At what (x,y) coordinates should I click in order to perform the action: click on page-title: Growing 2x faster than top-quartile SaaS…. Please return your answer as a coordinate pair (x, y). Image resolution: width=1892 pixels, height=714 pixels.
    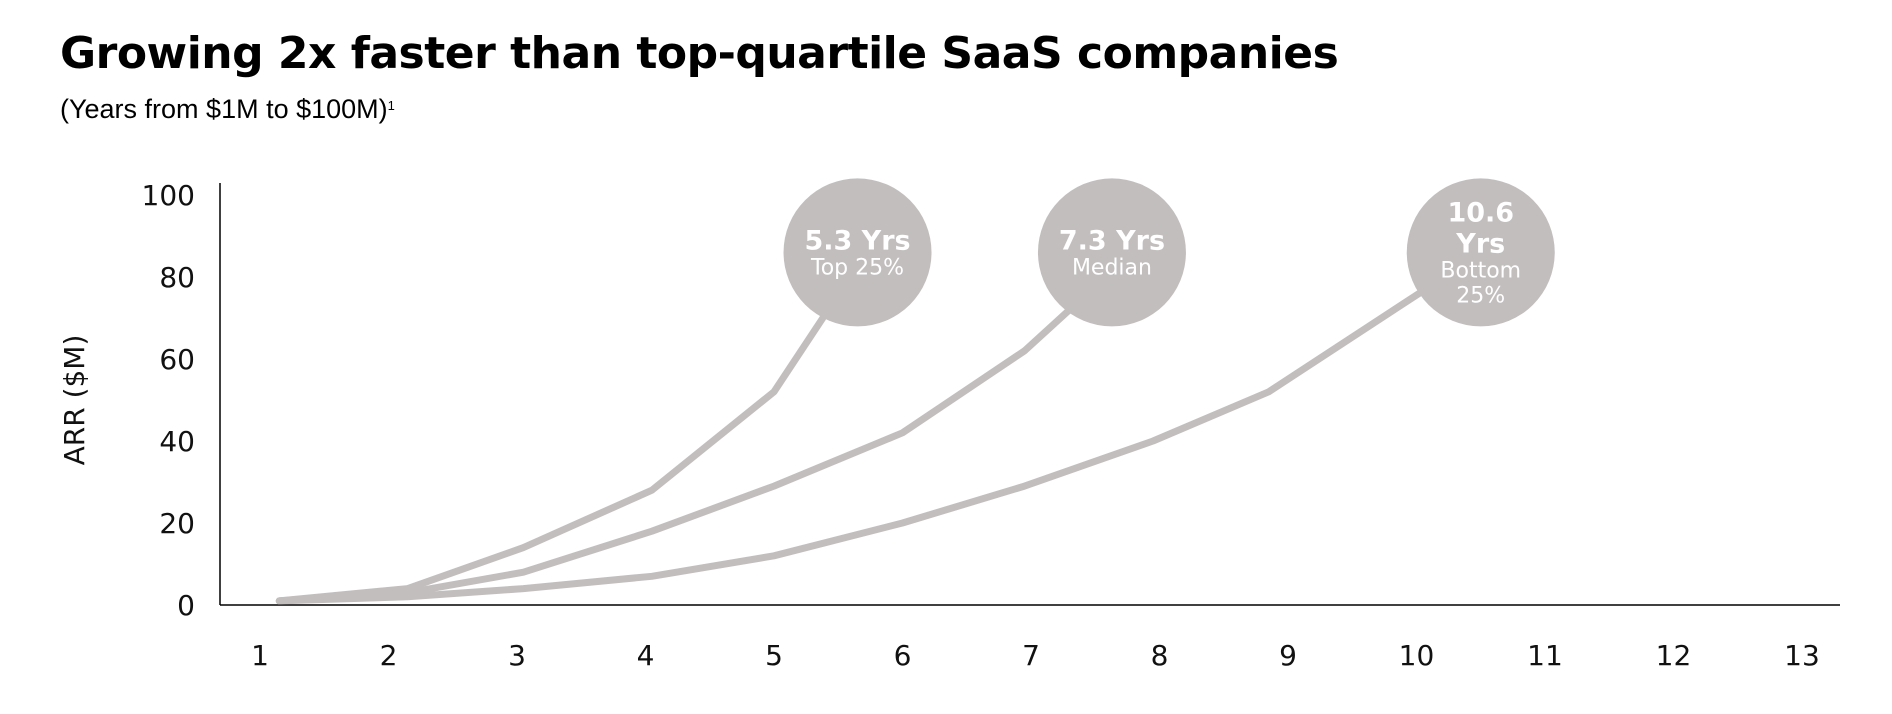
    Looking at the image, I should click on (699, 53).